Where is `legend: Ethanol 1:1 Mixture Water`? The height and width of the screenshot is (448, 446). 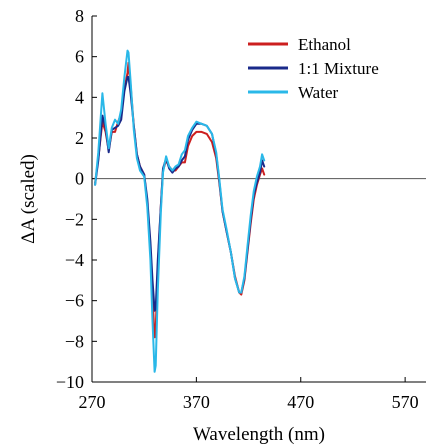 legend: Ethanol 1:1 Mixture Water is located at coordinates (313, 68).